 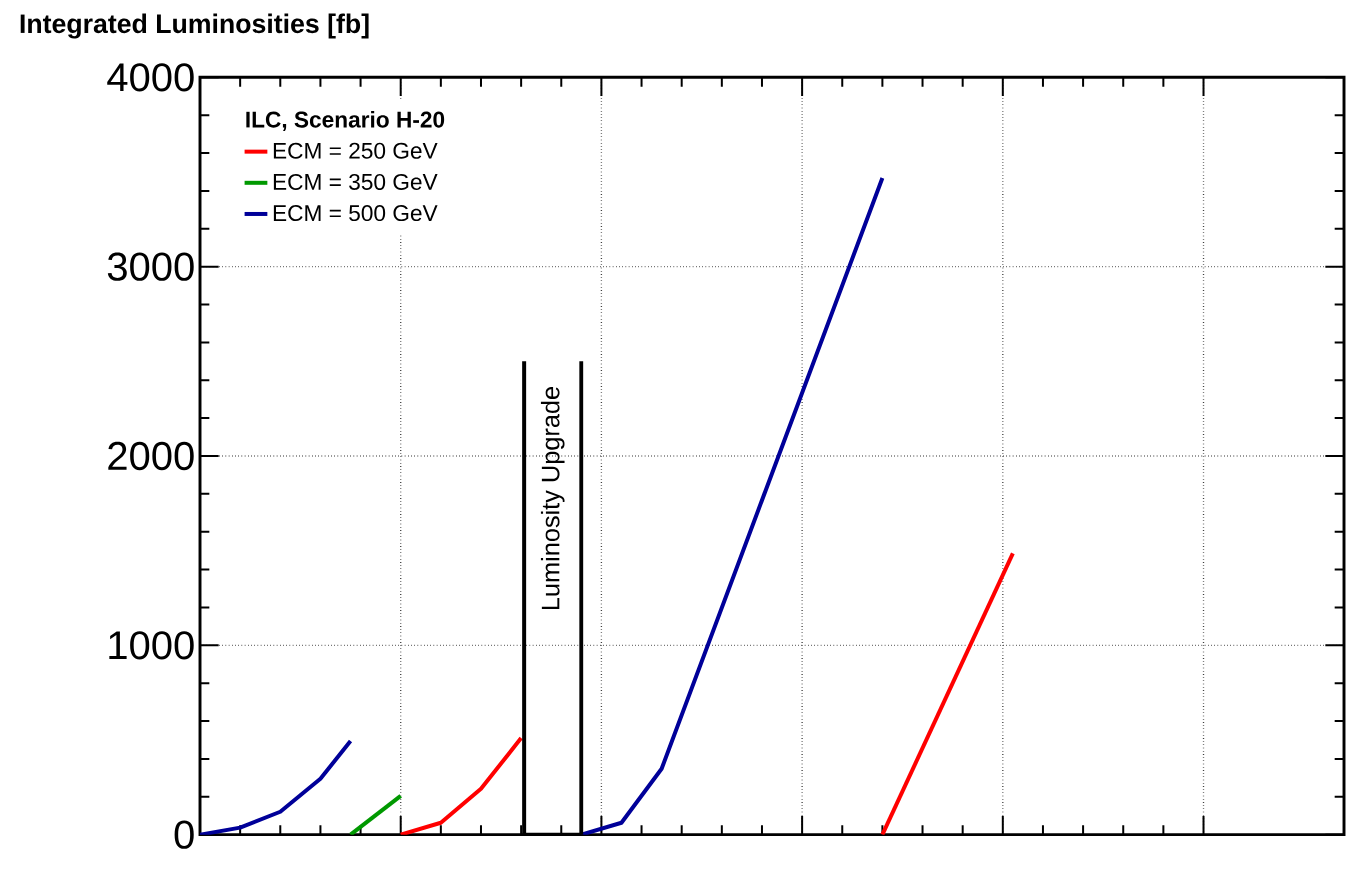 What do you see at coordinates (355, 182) in the screenshot?
I see `legend-label: ECM = 350 GeV` at bounding box center [355, 182].